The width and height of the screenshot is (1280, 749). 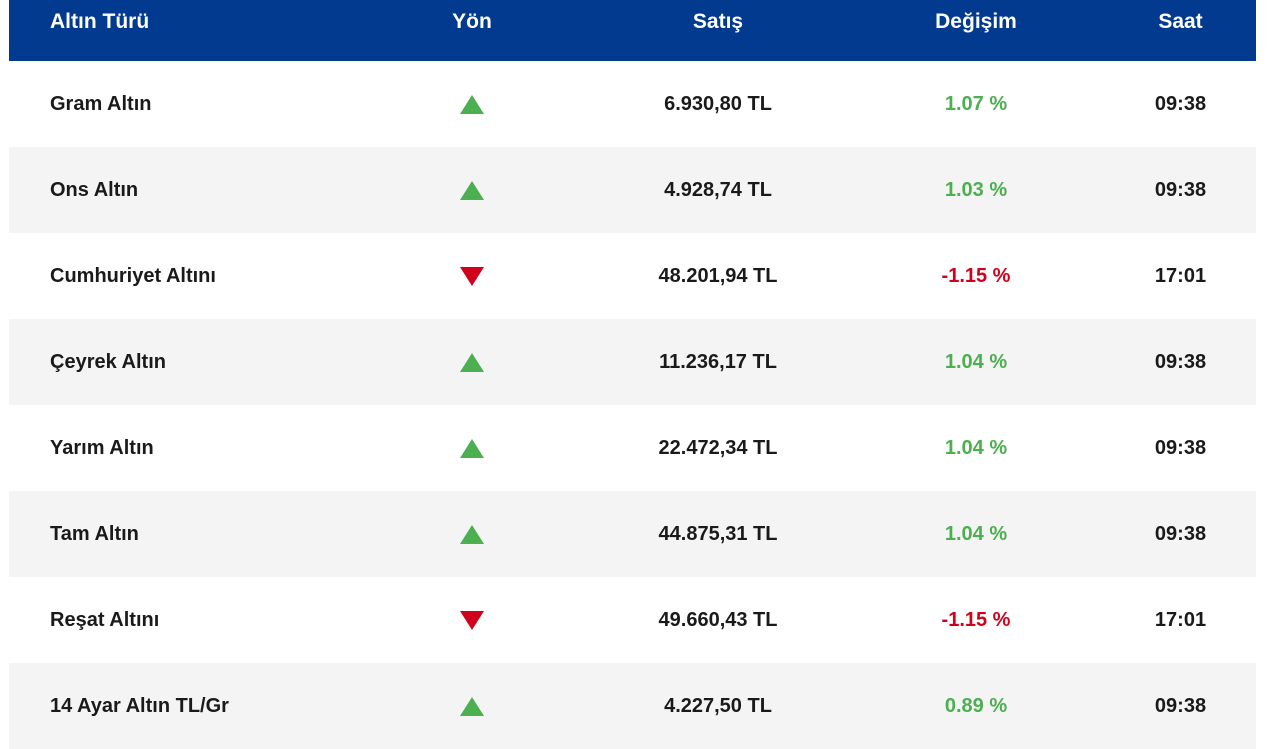 What do you see at coordinates (718, 275) in the screenshot?
I see `sale-price: 48.201,94 TL` at bounding box center [718, 275].